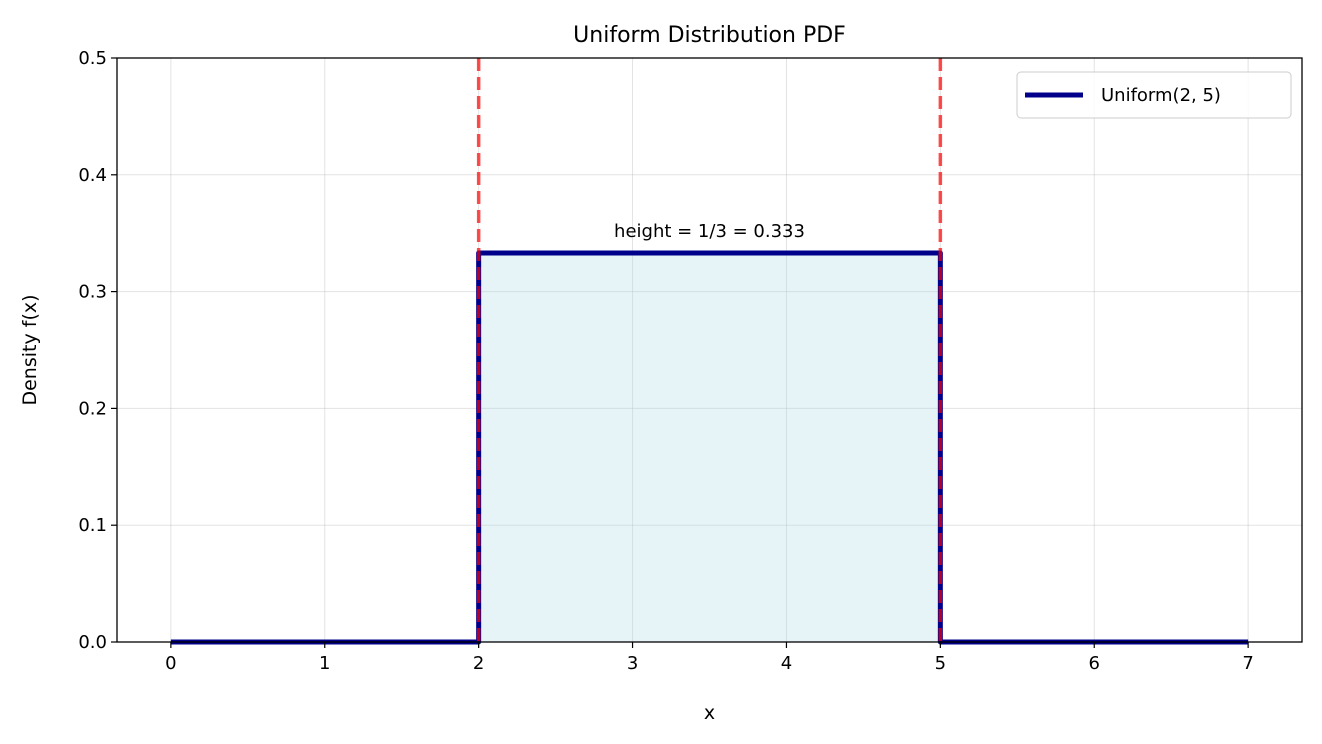 This screenshot has width=1322, height=744. I want to click on y-axis-ticks: 0.0 0.1 0.2 0.3 0.4 0.5, so click(97, 350).